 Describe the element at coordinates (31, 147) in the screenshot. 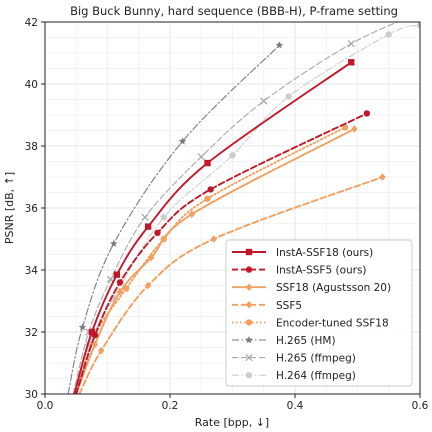

I see `y-tick-label: 38` at that location.